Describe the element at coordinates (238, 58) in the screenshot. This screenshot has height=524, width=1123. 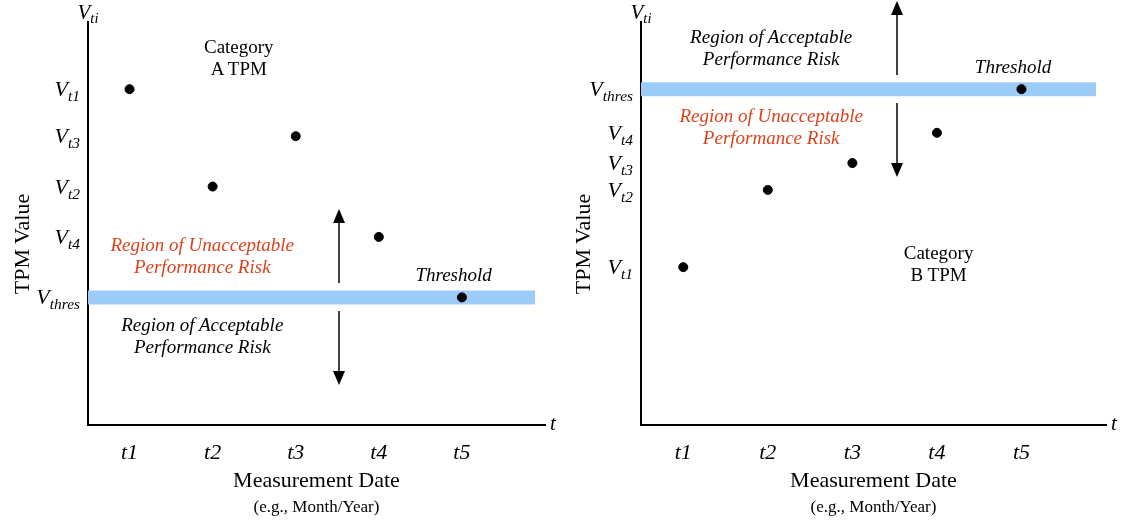
I see `text: Category A TPM` at that location.